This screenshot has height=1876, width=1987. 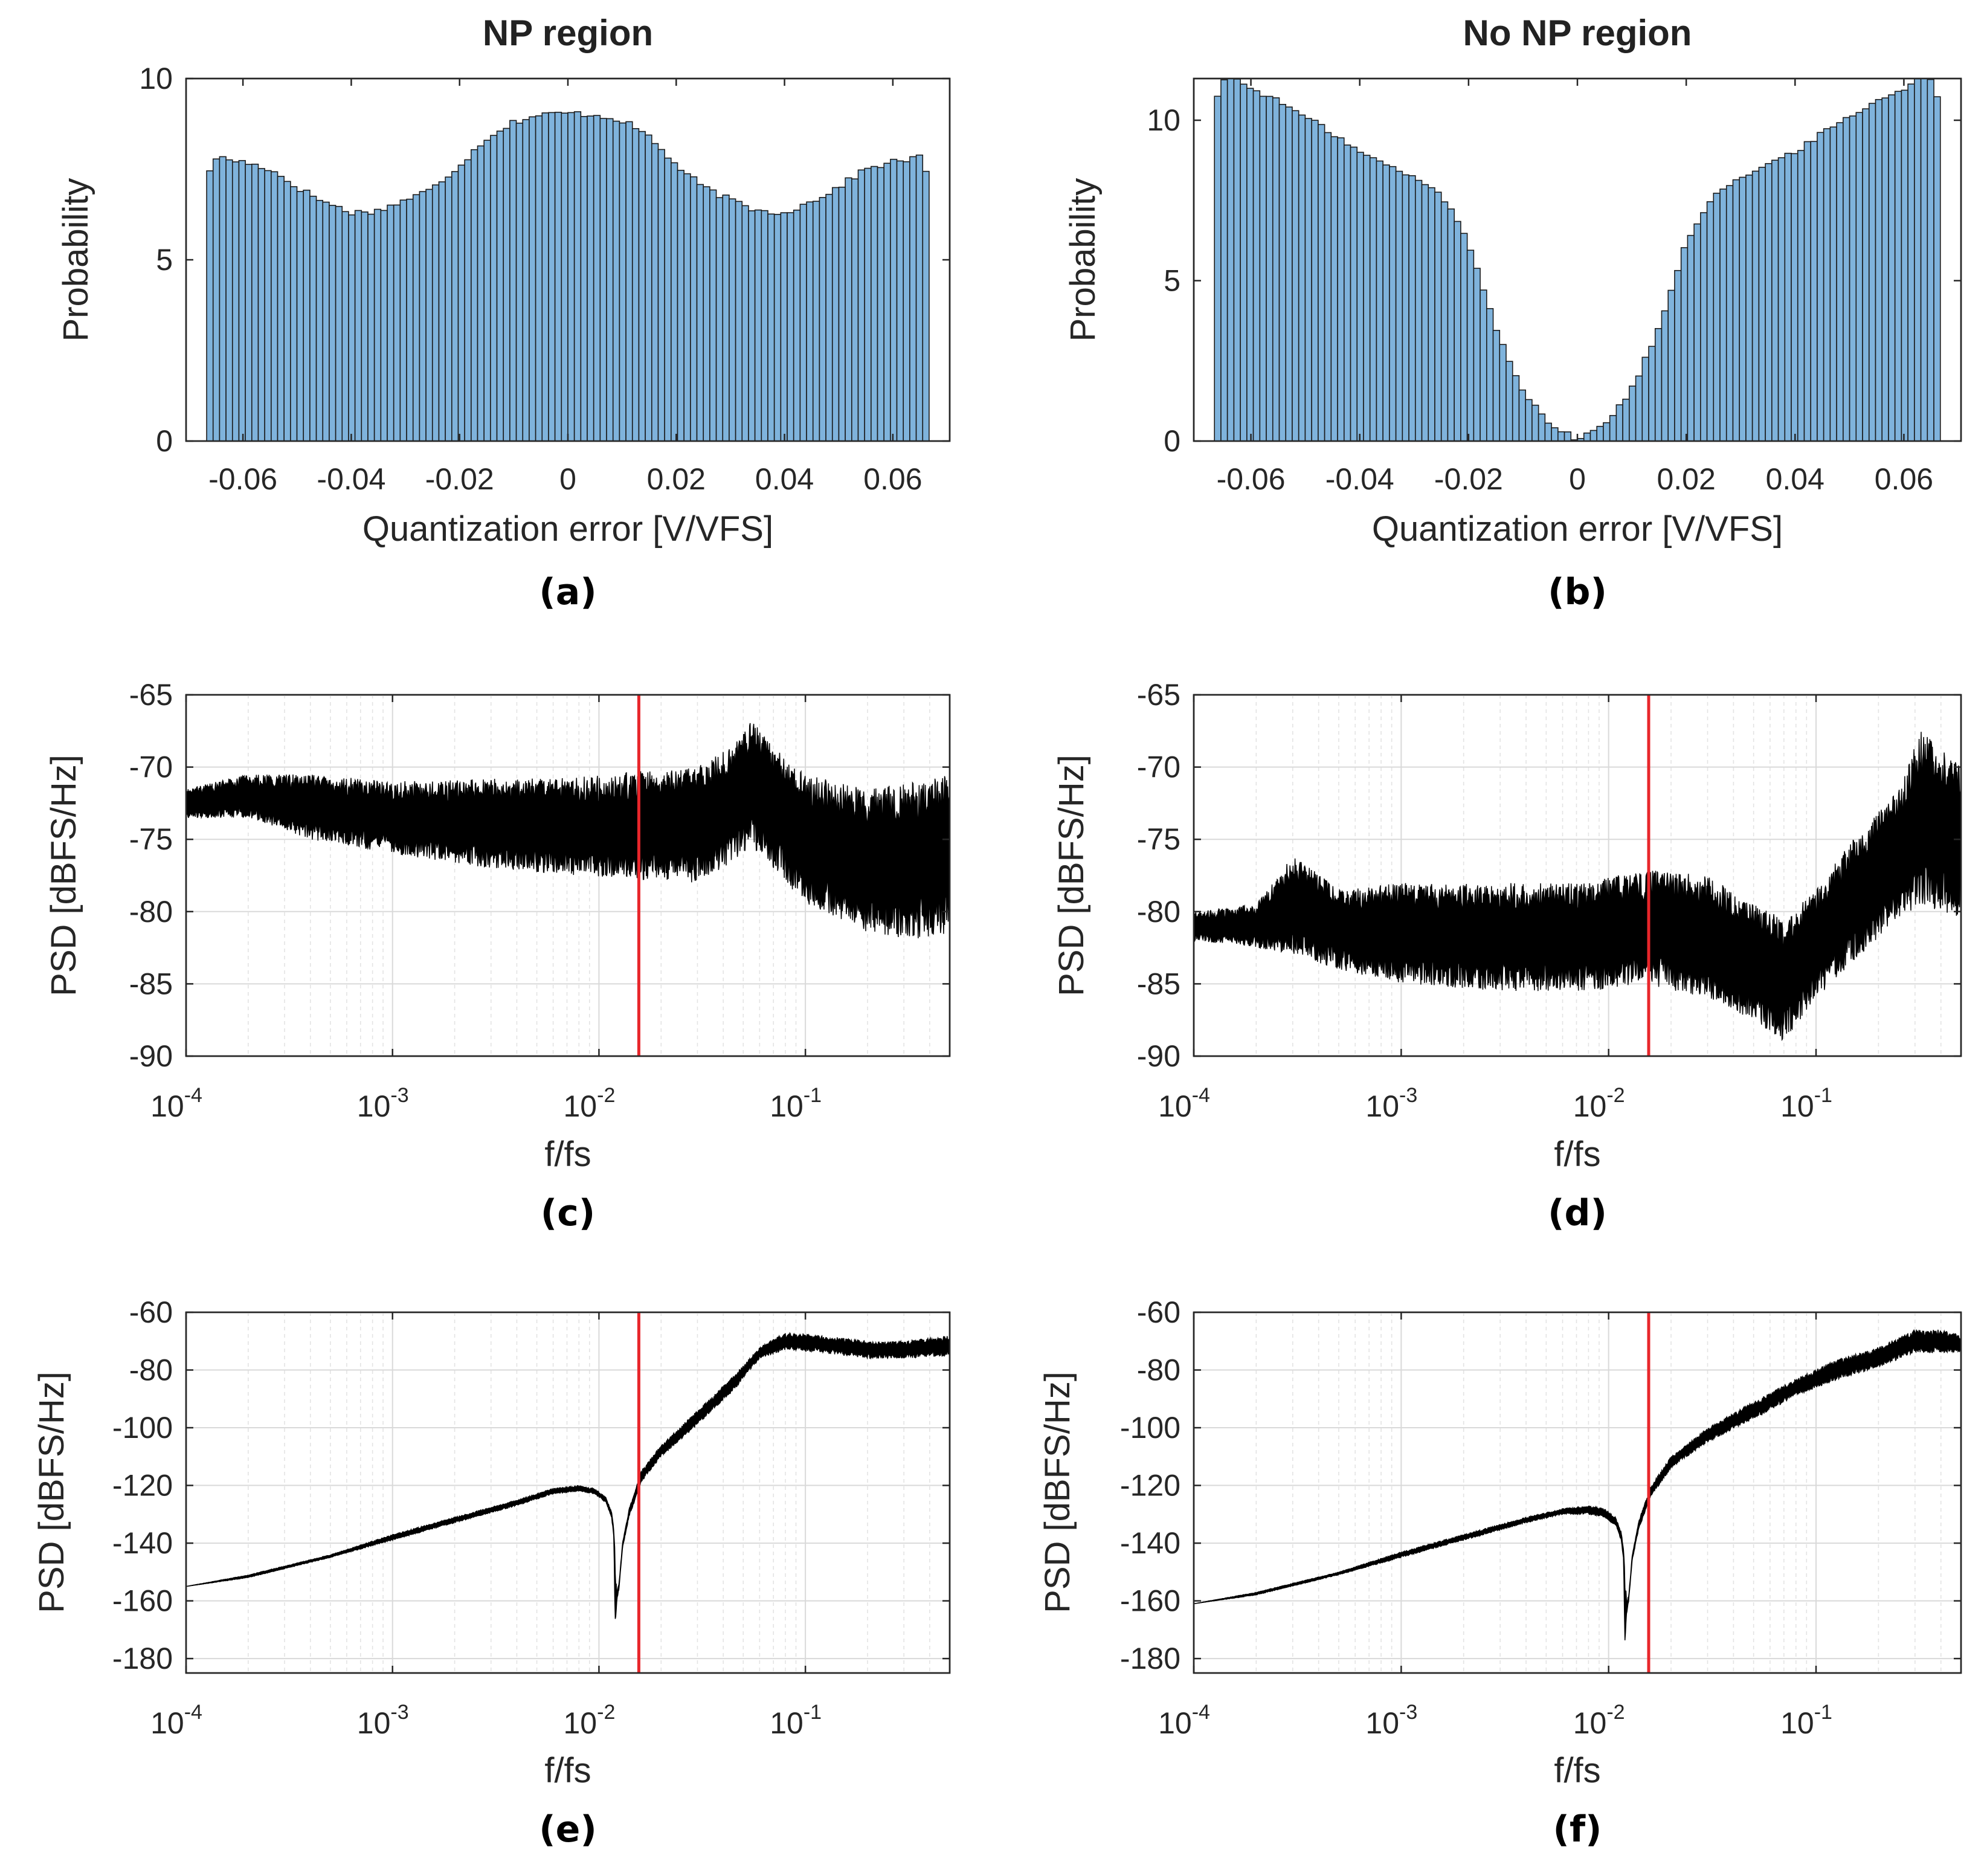 What do you see at coordinates (1150, 1486) in the screenshot?
I see `y-tick-label: -120` at bounding box center [1150, 1486].